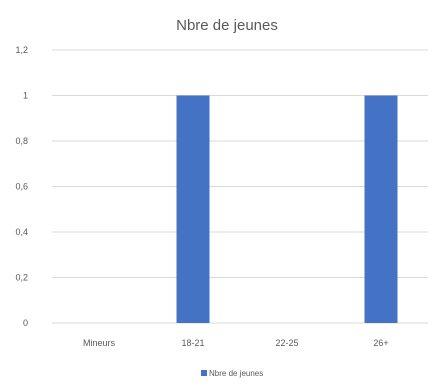 The height and width of the screenshot is (387, 436). What do you see at coordinates (380, 343) in the screenshot?
I see `x-tick-label: 26+` at bounding box center [380, 343].